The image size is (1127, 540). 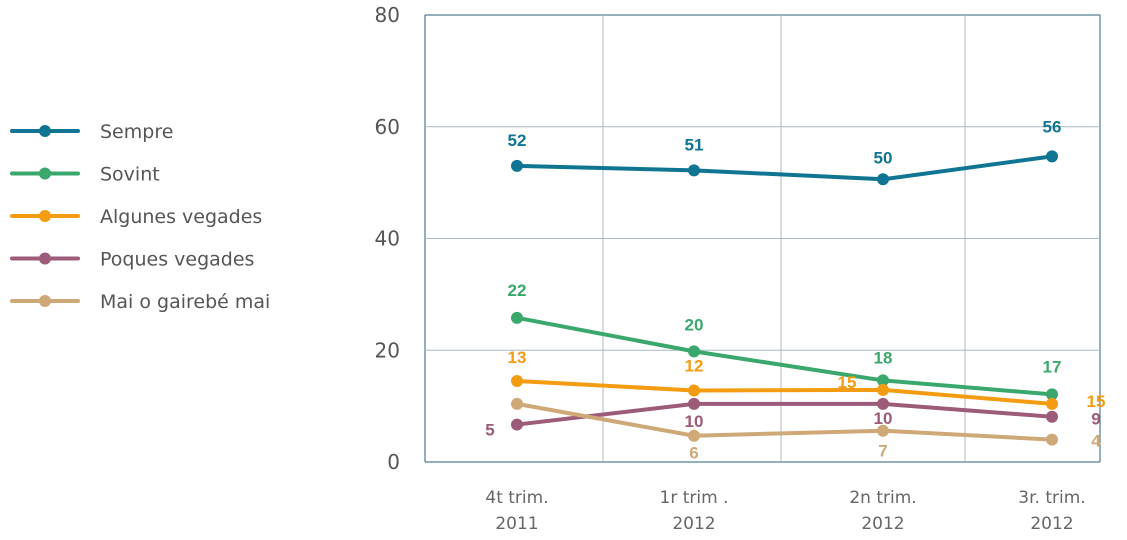 I want to click on y-tick-label: 60, so click(x=387, y=127).